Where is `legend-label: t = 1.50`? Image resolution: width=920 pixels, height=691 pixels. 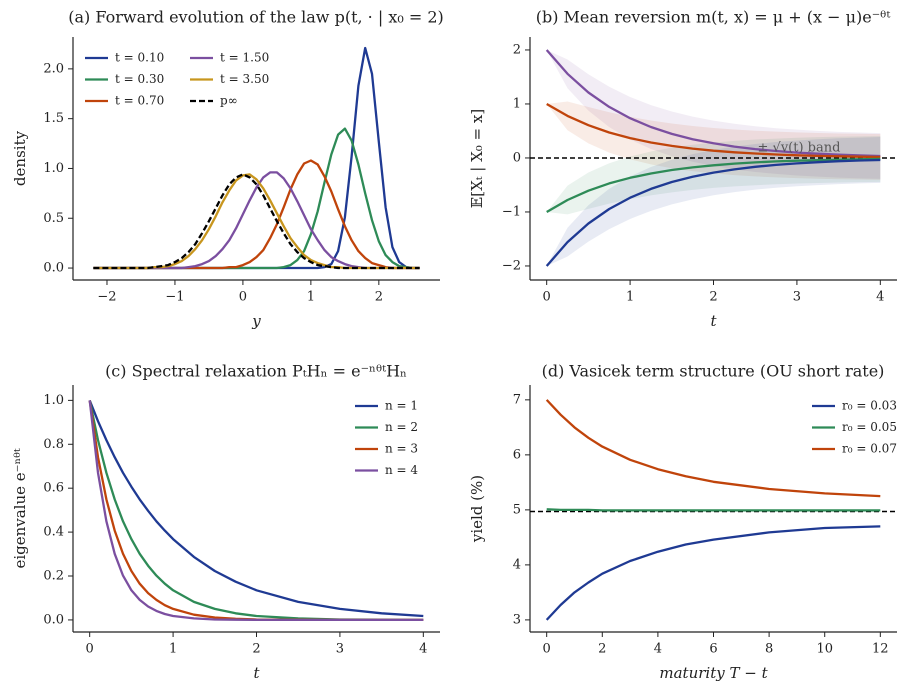
legend-label: t = 1.50 is located at coordinates (244, 58).